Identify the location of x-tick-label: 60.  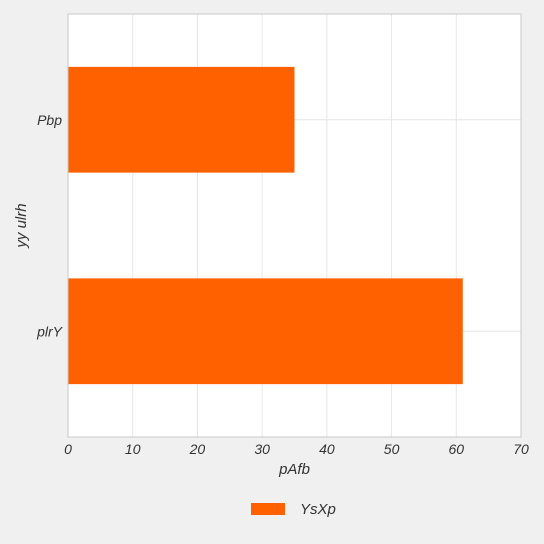
(456, 449).